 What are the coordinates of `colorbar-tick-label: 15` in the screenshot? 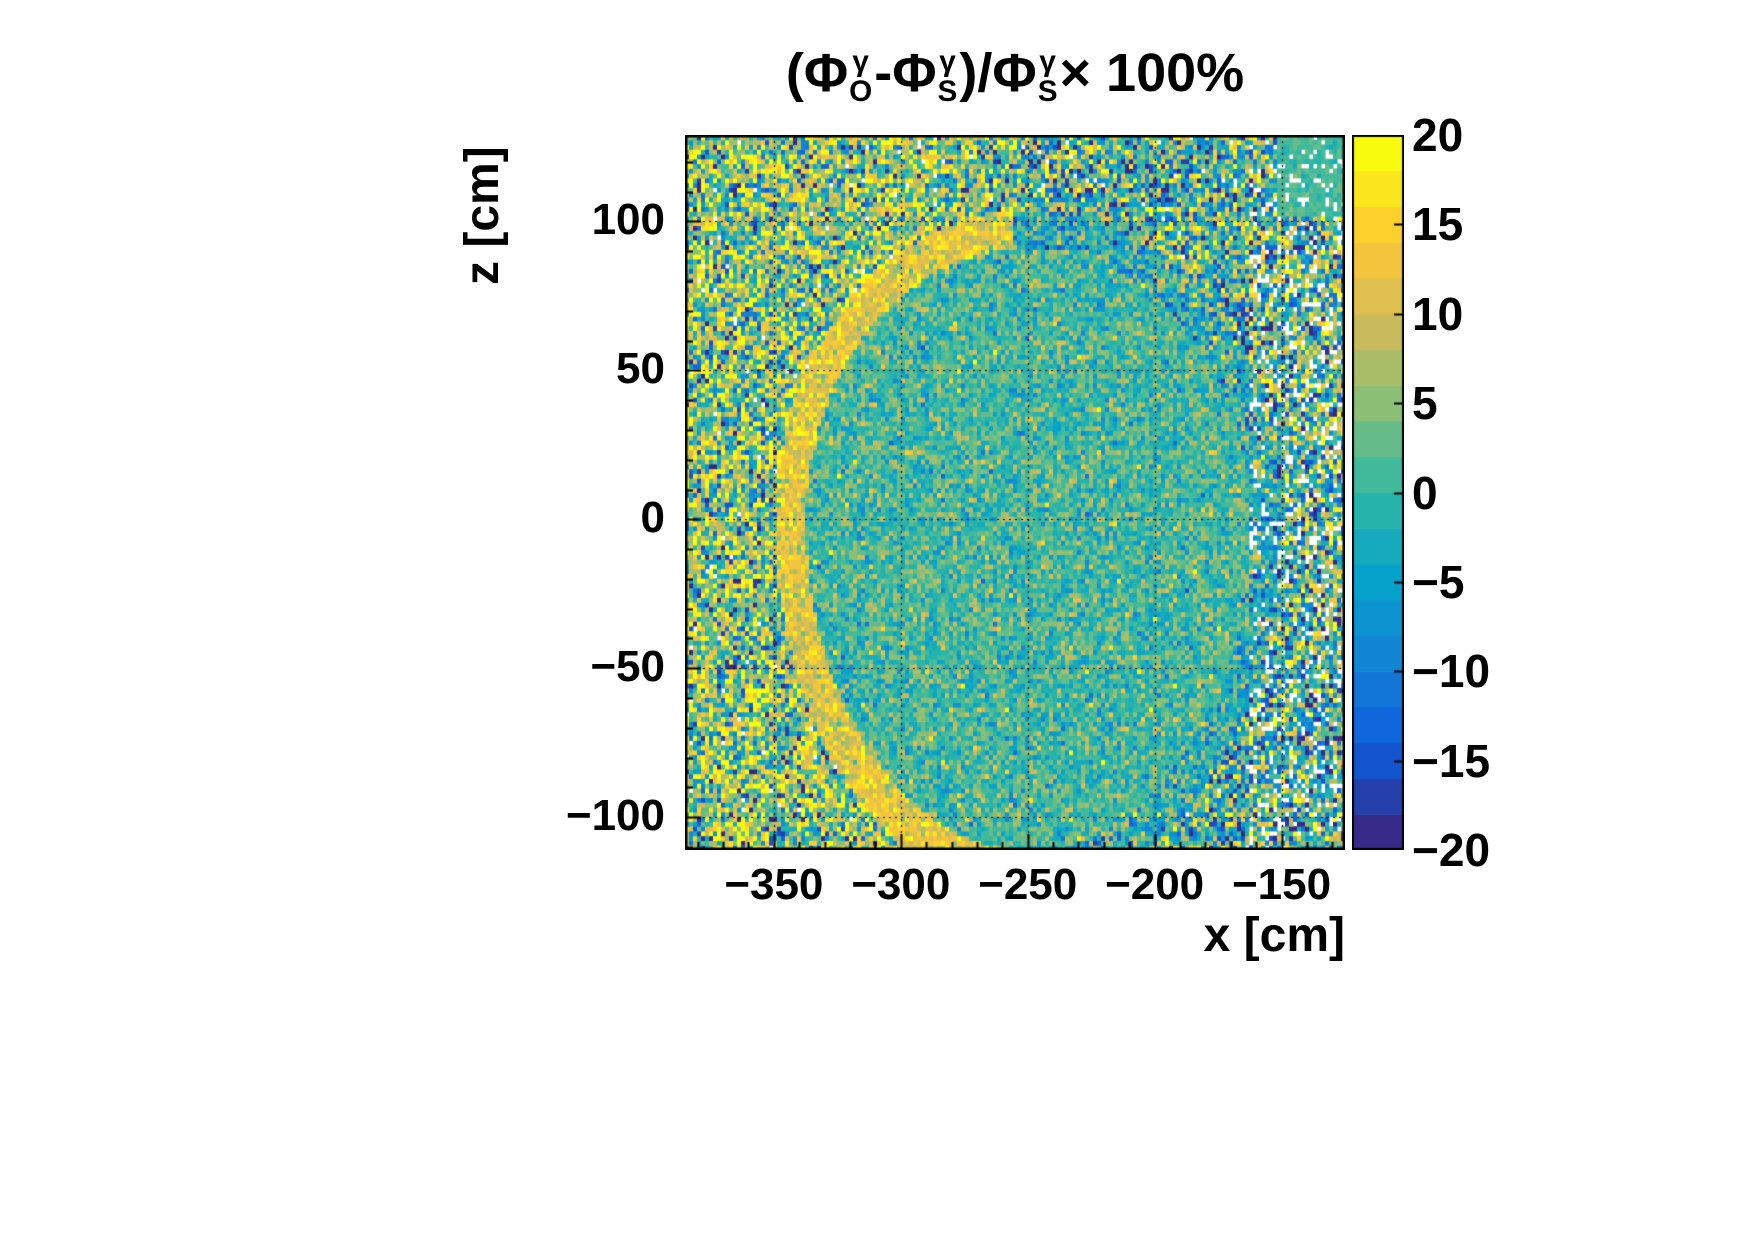 It's located at (1438, 224).